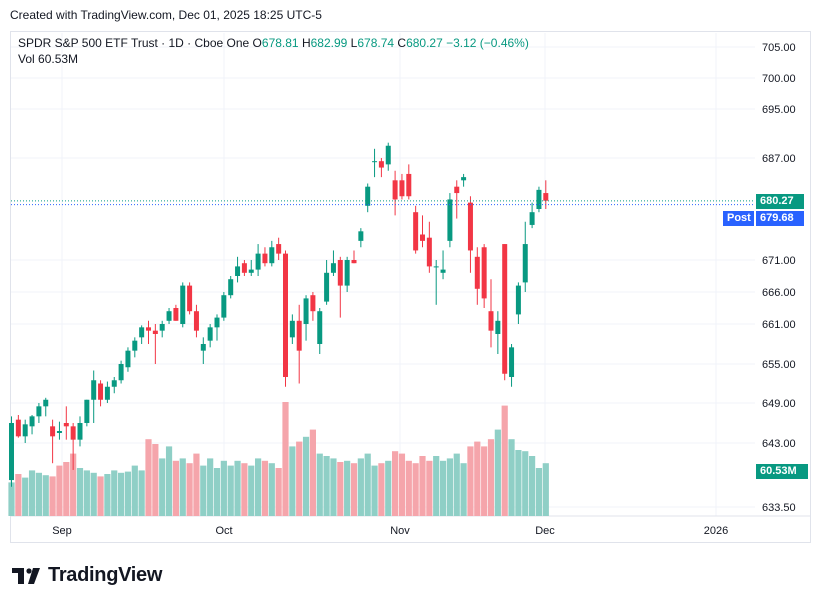  I want to click on time-tick-label: Dec, so click(545, 531).